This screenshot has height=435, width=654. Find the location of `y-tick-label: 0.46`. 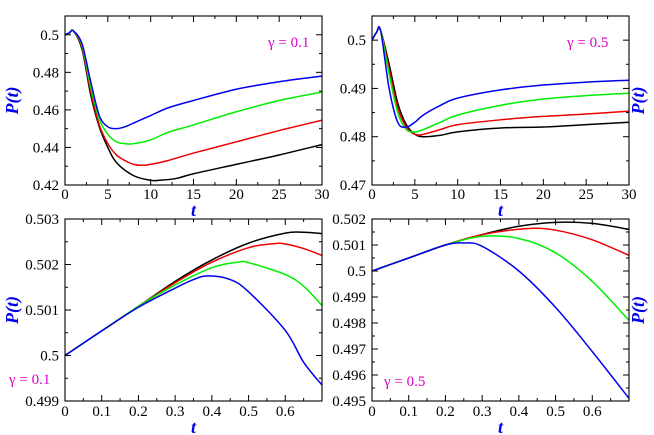

y-tick-label: 0.46 is located at coordinates (46, 111).